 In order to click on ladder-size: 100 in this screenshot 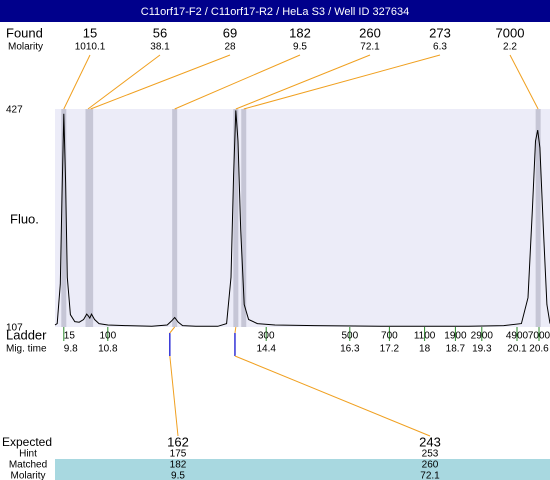, I will do `click(107, 336)`.